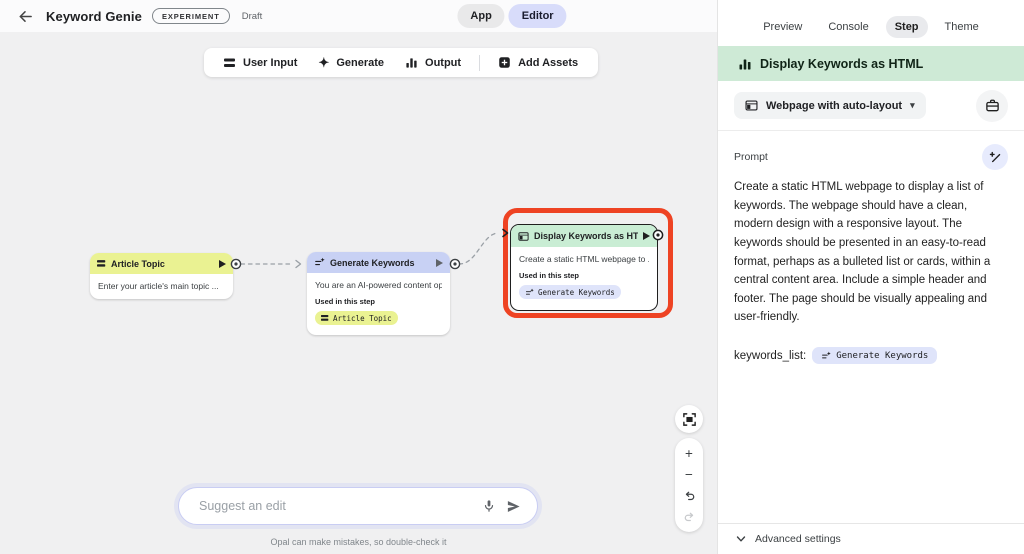 This screenshot has height=554, width=1024. Describe the element at coordinates (882, 355) in the screenshot. I see `param-chip-label: Generate Keywords` at that location.